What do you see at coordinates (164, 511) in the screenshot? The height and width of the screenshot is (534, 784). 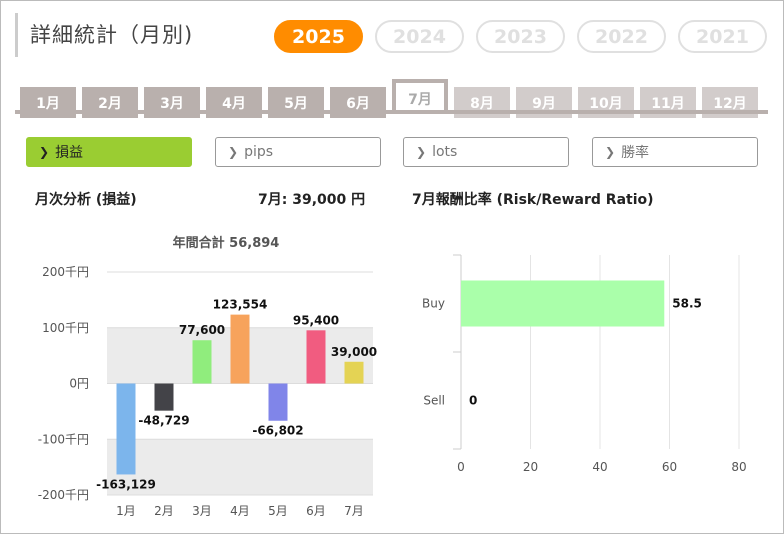 I see `x-tick-label: 2月` at bounding box center [164, 511].